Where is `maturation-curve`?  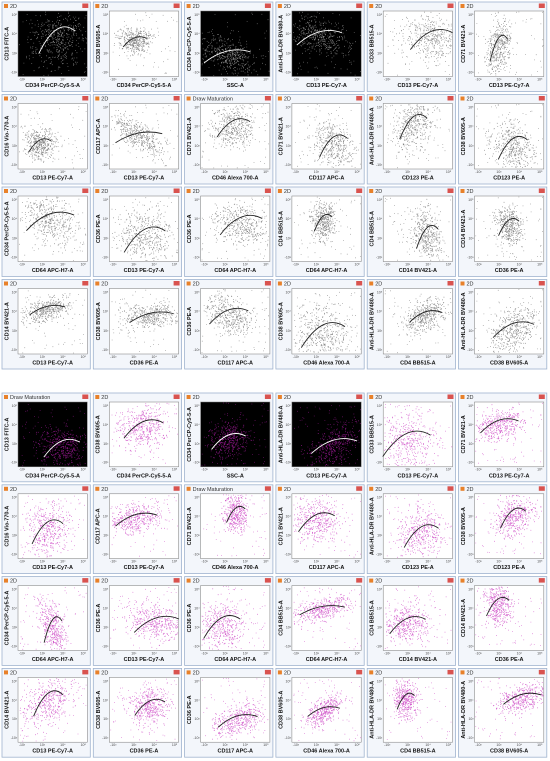 maturation-curve is located at coordinates (513, 329).